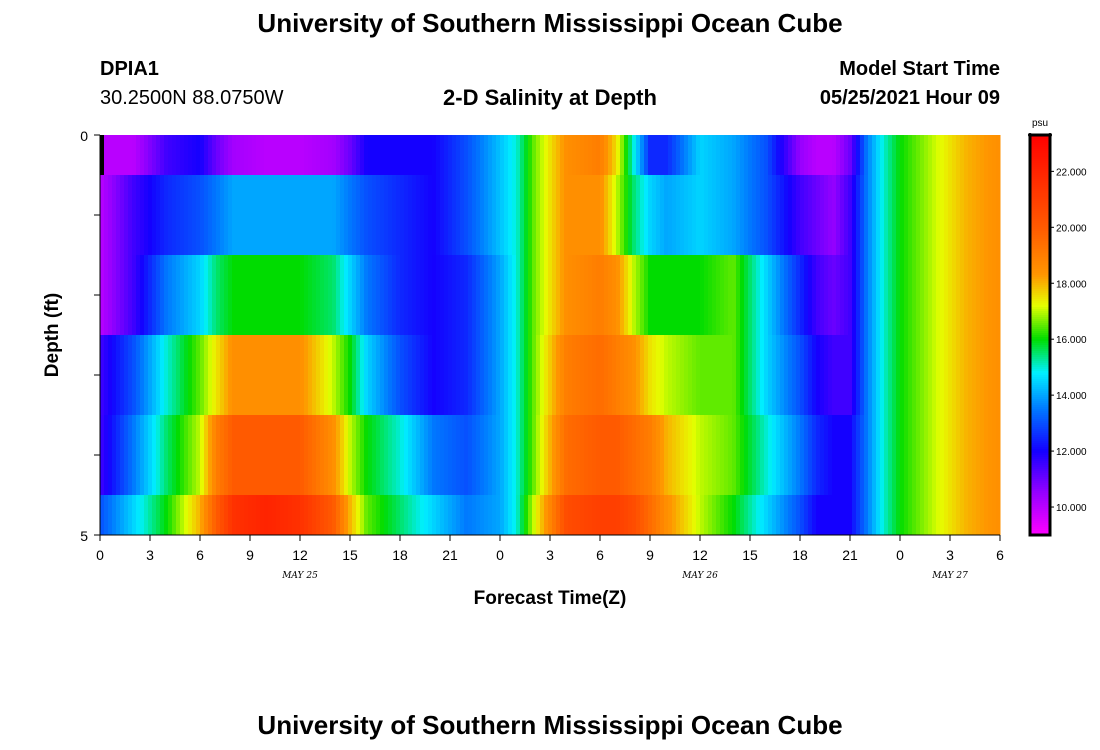 Image resolution: width=1100 pixels, height=750 pixels. I want to click on colorbar-tick-label: 18.000, so click(1071, 284).